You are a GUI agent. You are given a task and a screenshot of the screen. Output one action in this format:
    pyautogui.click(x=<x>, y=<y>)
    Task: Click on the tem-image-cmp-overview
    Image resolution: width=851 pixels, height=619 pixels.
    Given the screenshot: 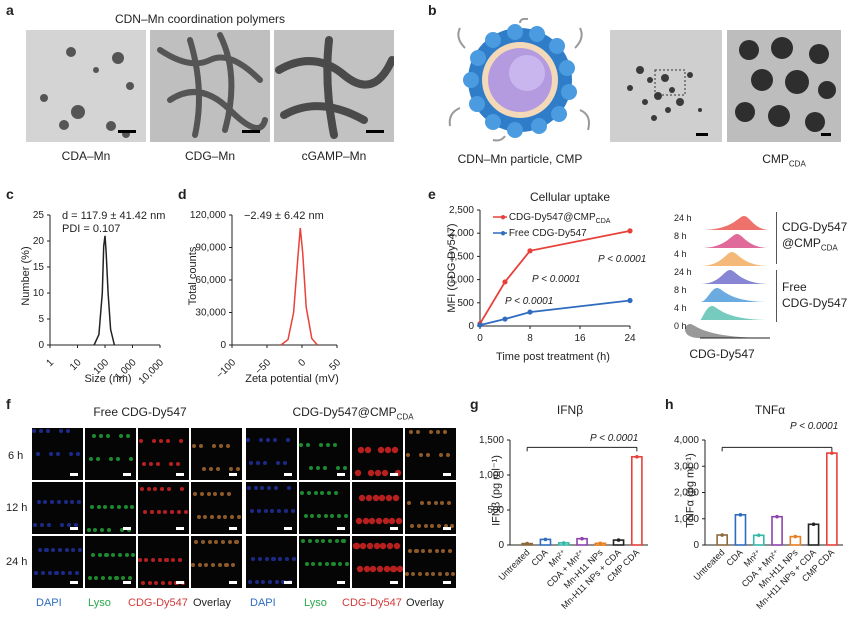 What is the action you would take?
    pyautogui.click(x=666, y=86)
    